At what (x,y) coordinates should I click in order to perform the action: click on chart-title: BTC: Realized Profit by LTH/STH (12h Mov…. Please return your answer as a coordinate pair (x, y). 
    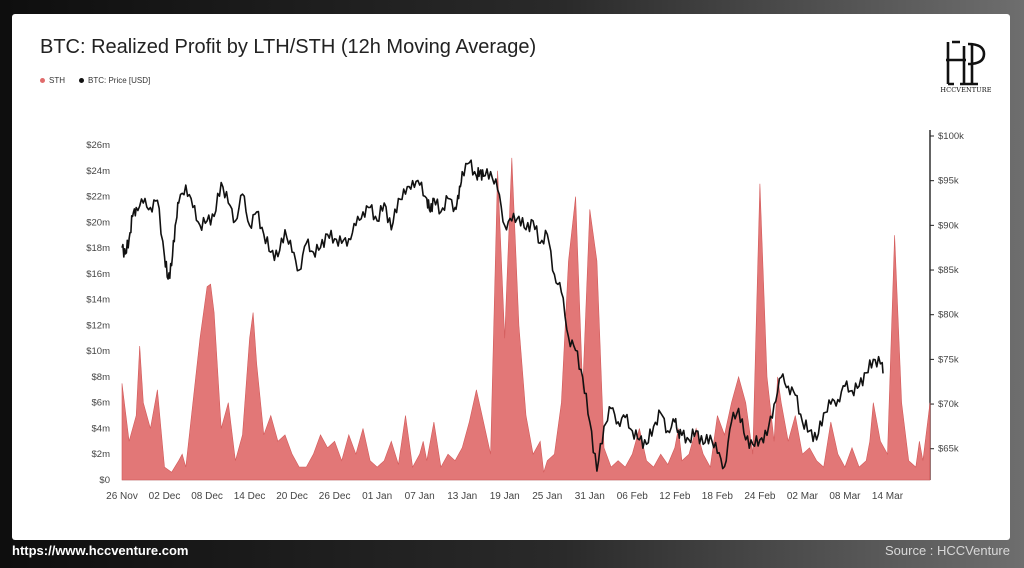
    Looking at the image, I should click on (288, 47).